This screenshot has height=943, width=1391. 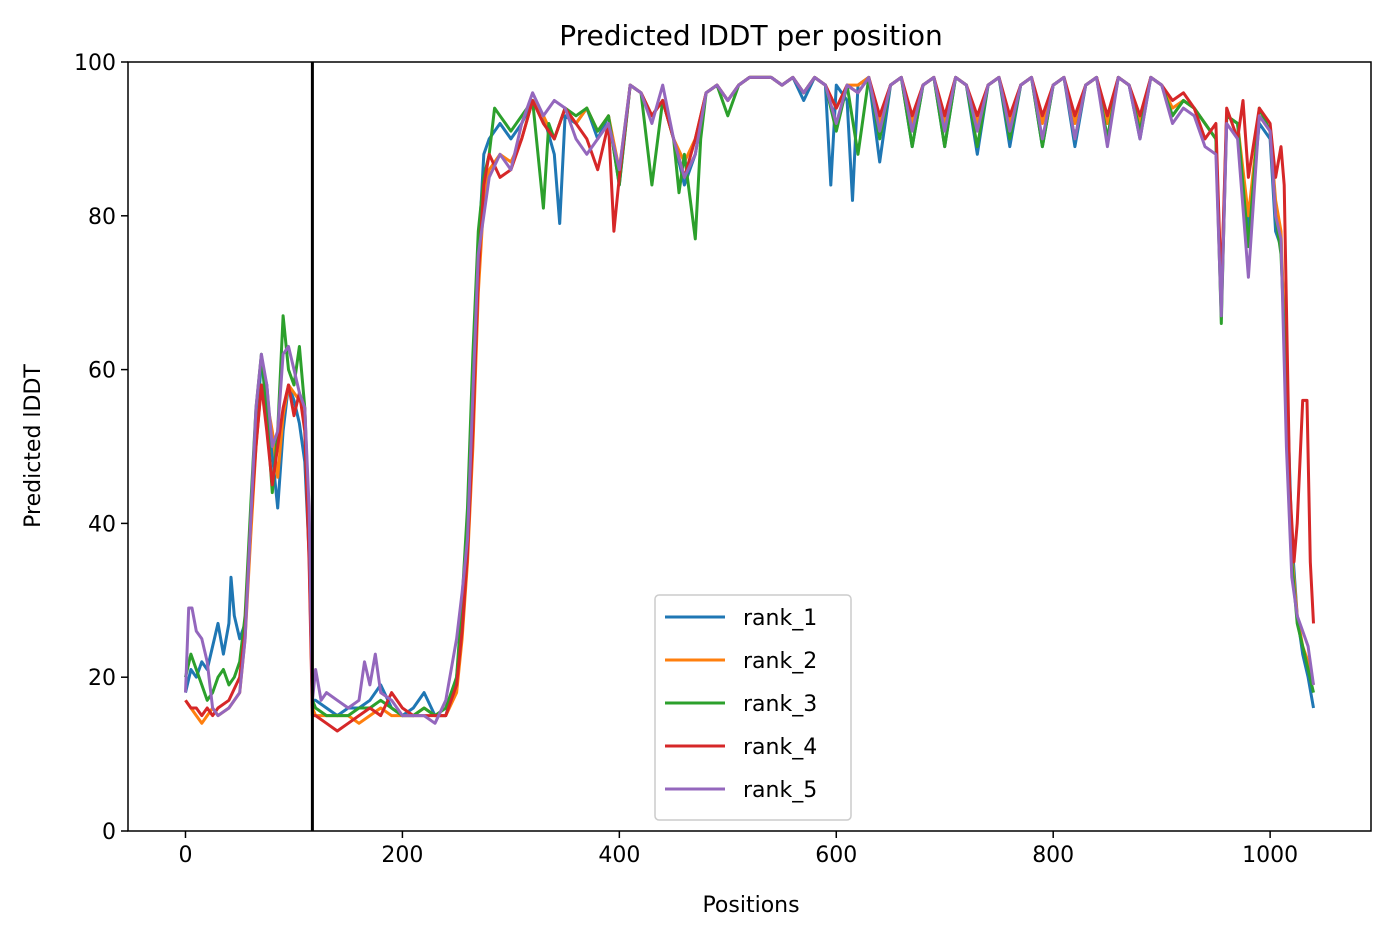 I want to click on y-tick-label: 0, so click(x=109, y=832).